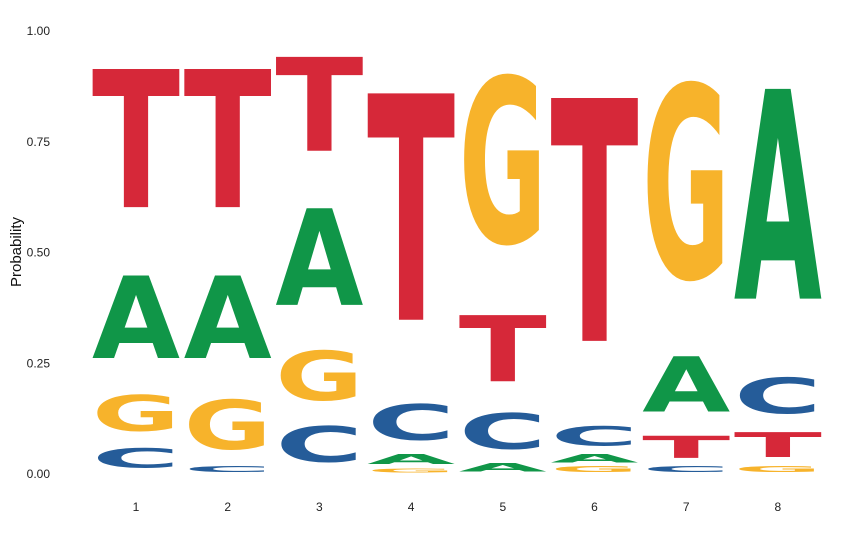 This screenshot has width=866, height=540. Describe the element at coordinates (39, 363) in the screenshot. I see `y-tick-label: 0.25` at that location.